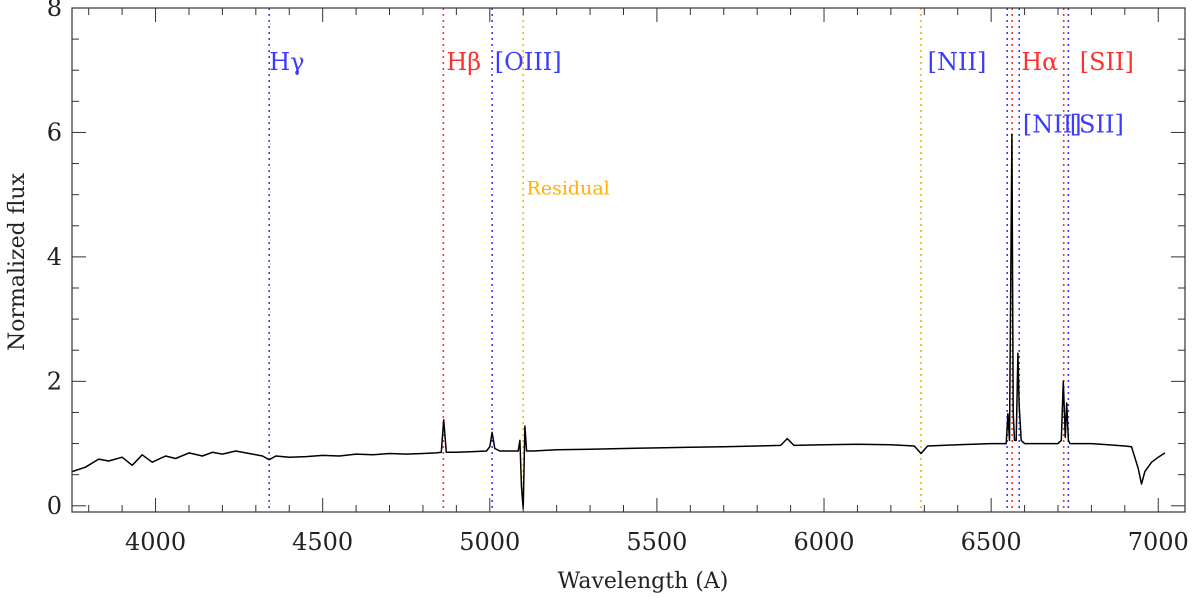 This screenshot has height=598, width=1200. What do you see at coordinates (54, 506) in the screenshot?
I see `y-tick-label: 0` at bounding box center [54, 506].